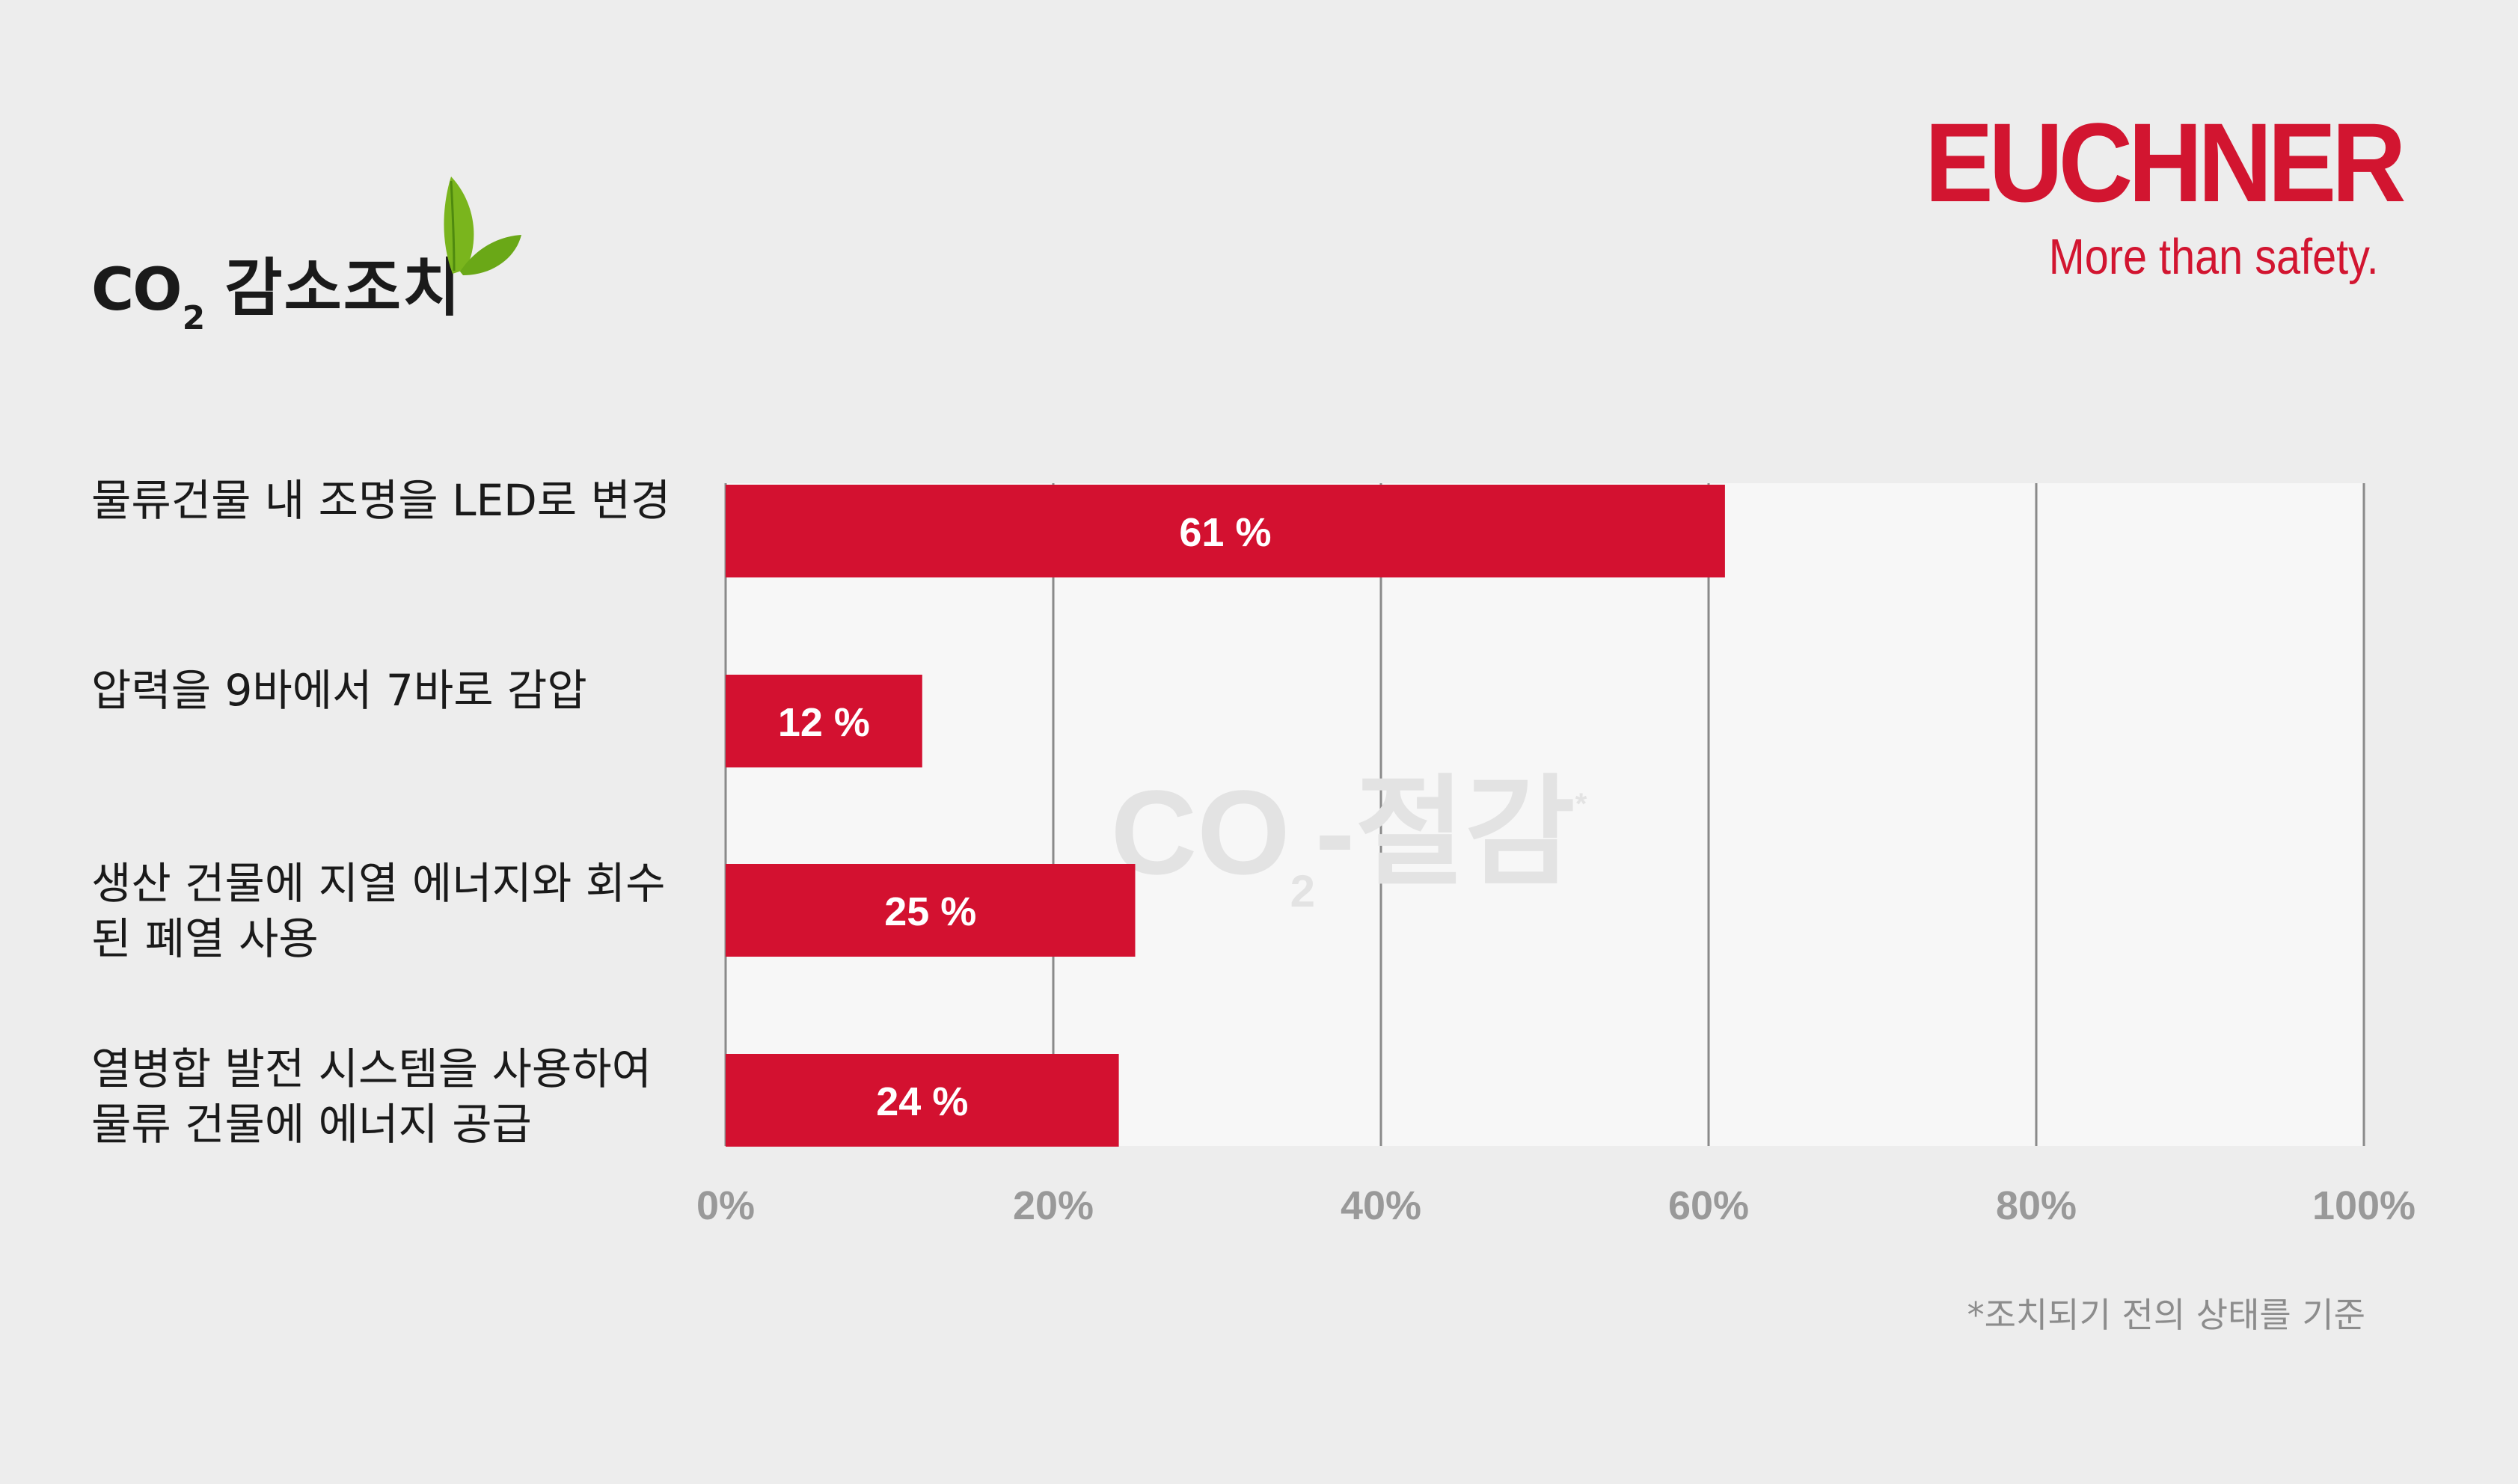 The width and height of the screenshot is (2518, 1484). Describe the element at coordinates (1302, 891) in the screenshot. I see `axis-label-sub: 2` at that location.